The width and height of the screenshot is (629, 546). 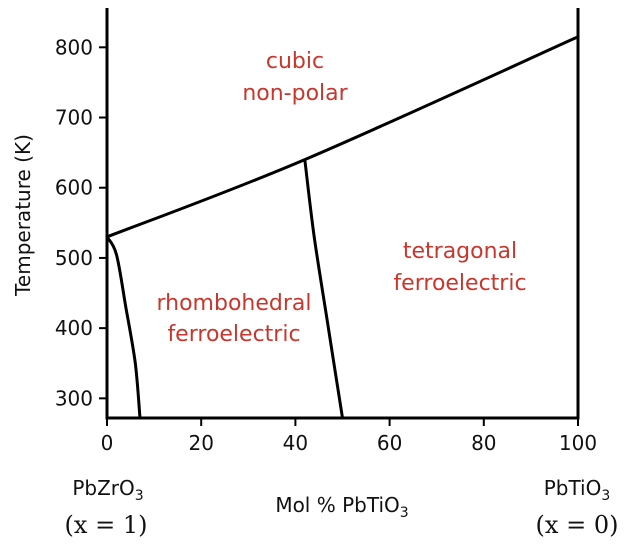 What do you see at coordinates (323, 289) in the screenshot?
I see `curve-morphotropic-boundary` at bounding box center [323, 289].